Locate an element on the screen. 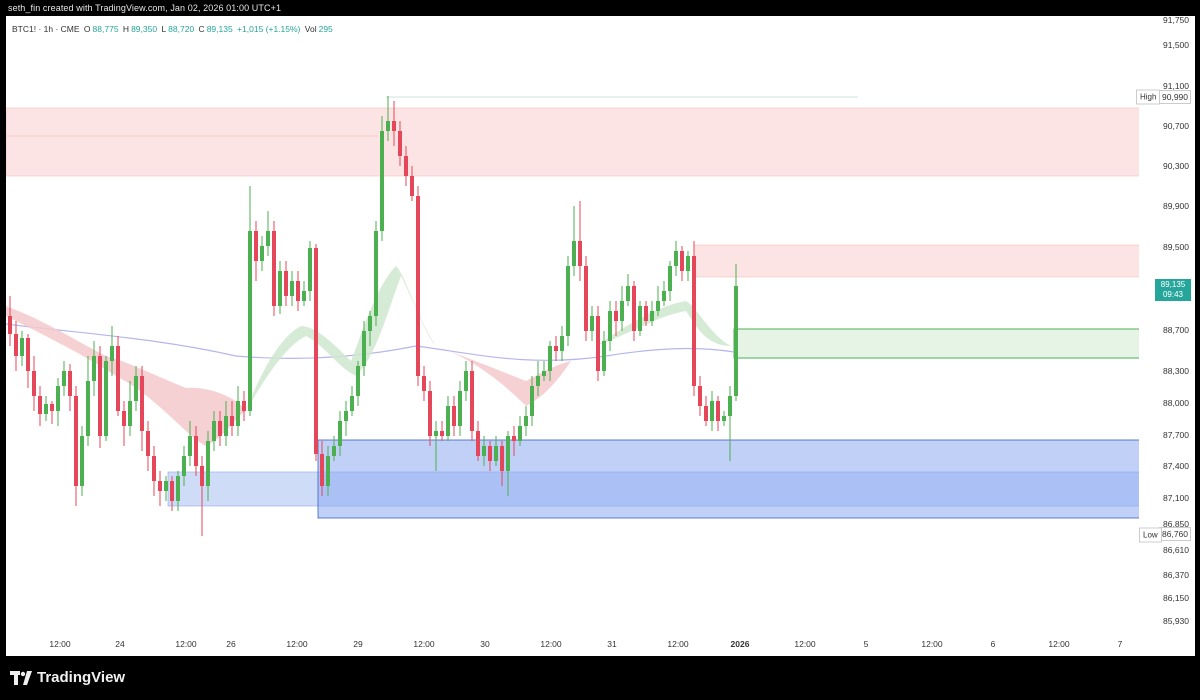 This screenshot has width=1200, height=700. tradingview-logo: TradingView is located at coordinates (67, 677).